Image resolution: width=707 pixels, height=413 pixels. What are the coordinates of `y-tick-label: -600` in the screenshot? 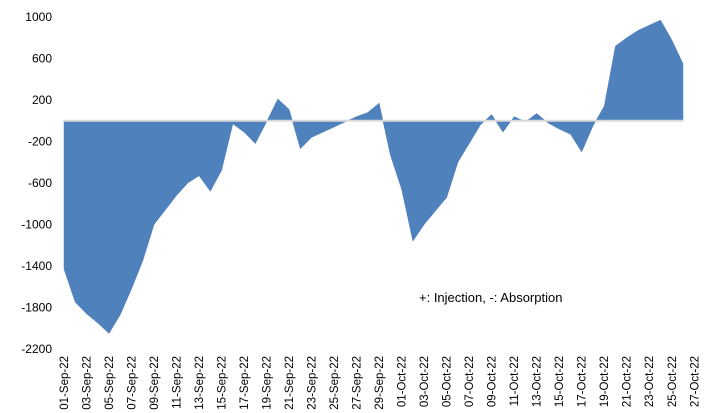 It's located at (40, 183).